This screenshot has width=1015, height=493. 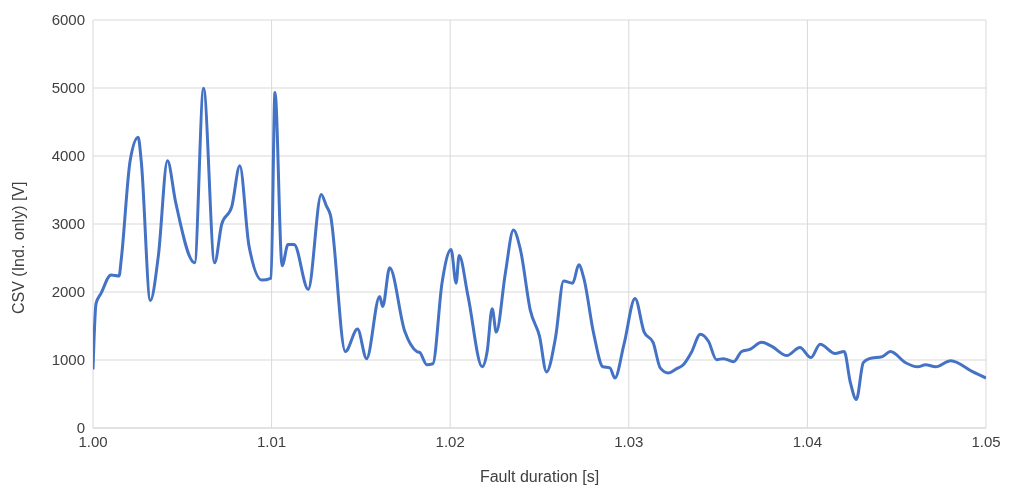 What do you see at coordinates (68, 156) in the screenshot?
I see `y-tick-label: 4000` at bounding box center [68, 156].